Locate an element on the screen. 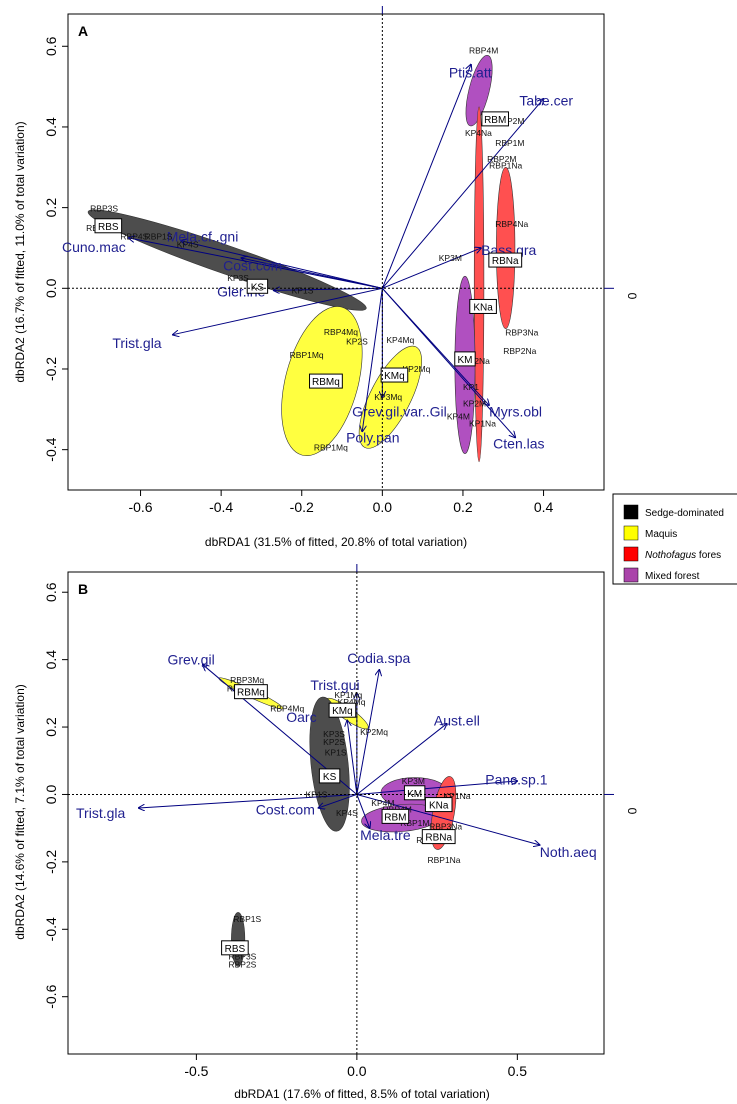  panel-a-centroid-label: KMq is located at coordinates (394, 376).